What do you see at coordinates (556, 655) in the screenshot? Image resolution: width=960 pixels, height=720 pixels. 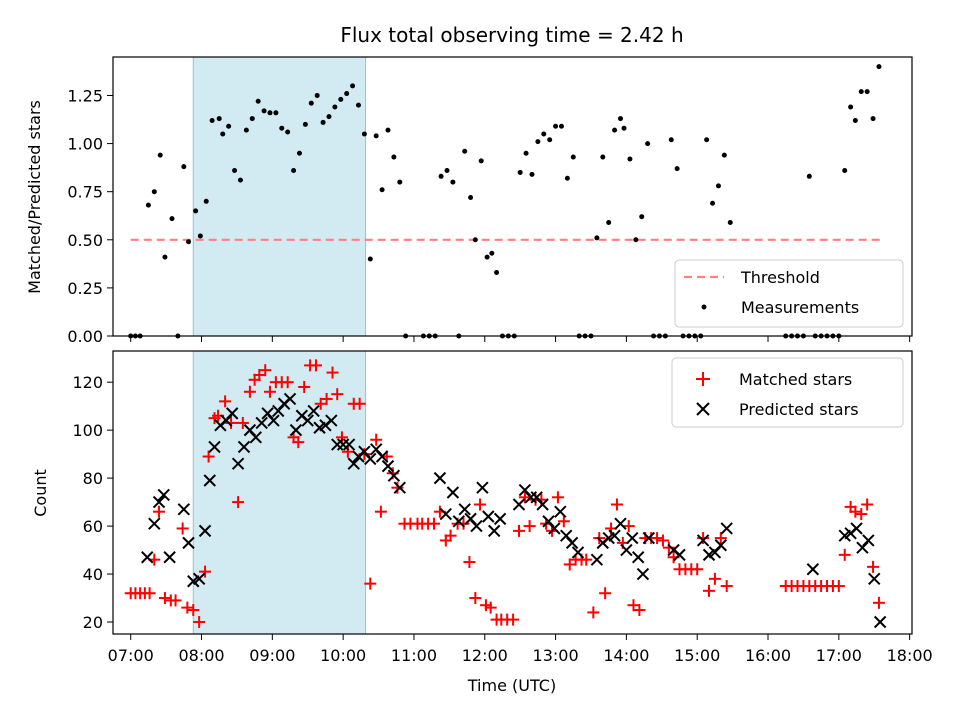 I see `xtick-label: 13:00` at bounding box center [556, 655].